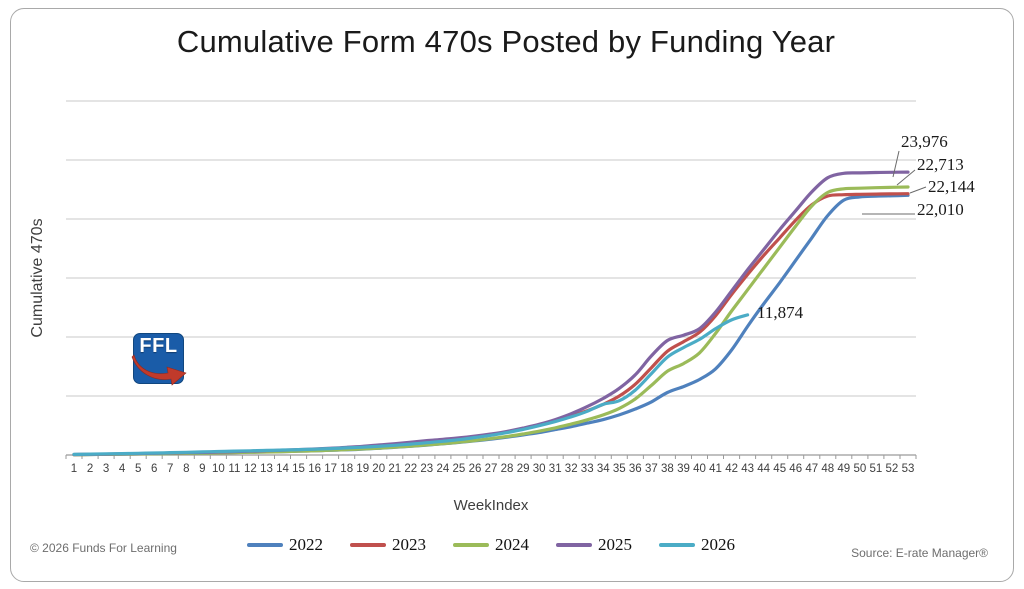 The image size is (1024, 589). Describe the element at coordinates (574, 545) in the screenshot. I see `legend-swatch-2025` at that location.